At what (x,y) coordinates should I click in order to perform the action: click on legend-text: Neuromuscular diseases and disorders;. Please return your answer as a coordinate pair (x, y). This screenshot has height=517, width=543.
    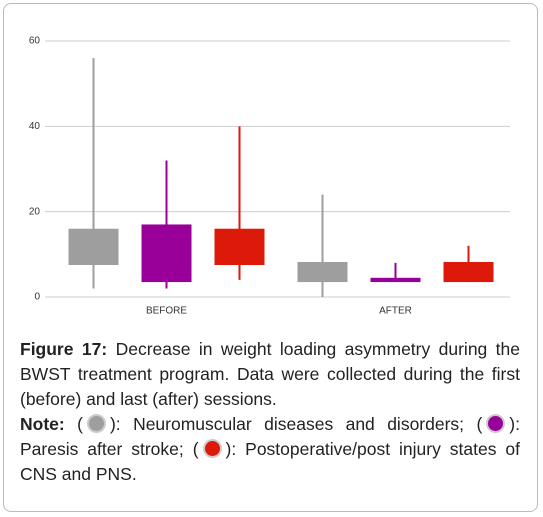
    Looking at the image, I should click on (299, 424).